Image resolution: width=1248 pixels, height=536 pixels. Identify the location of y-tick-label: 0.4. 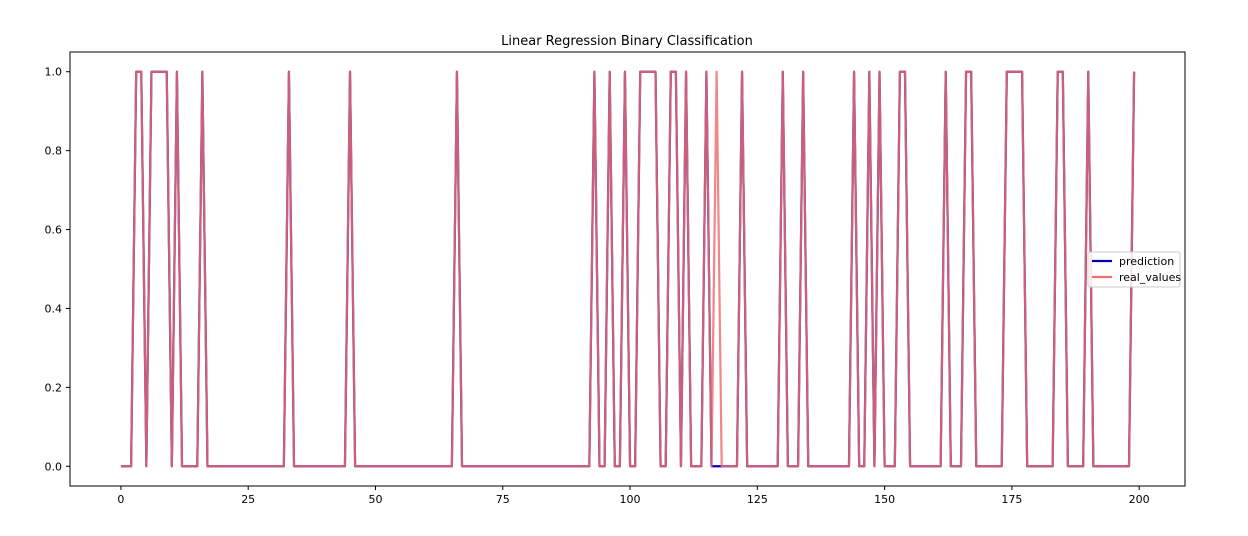
(54, 308).